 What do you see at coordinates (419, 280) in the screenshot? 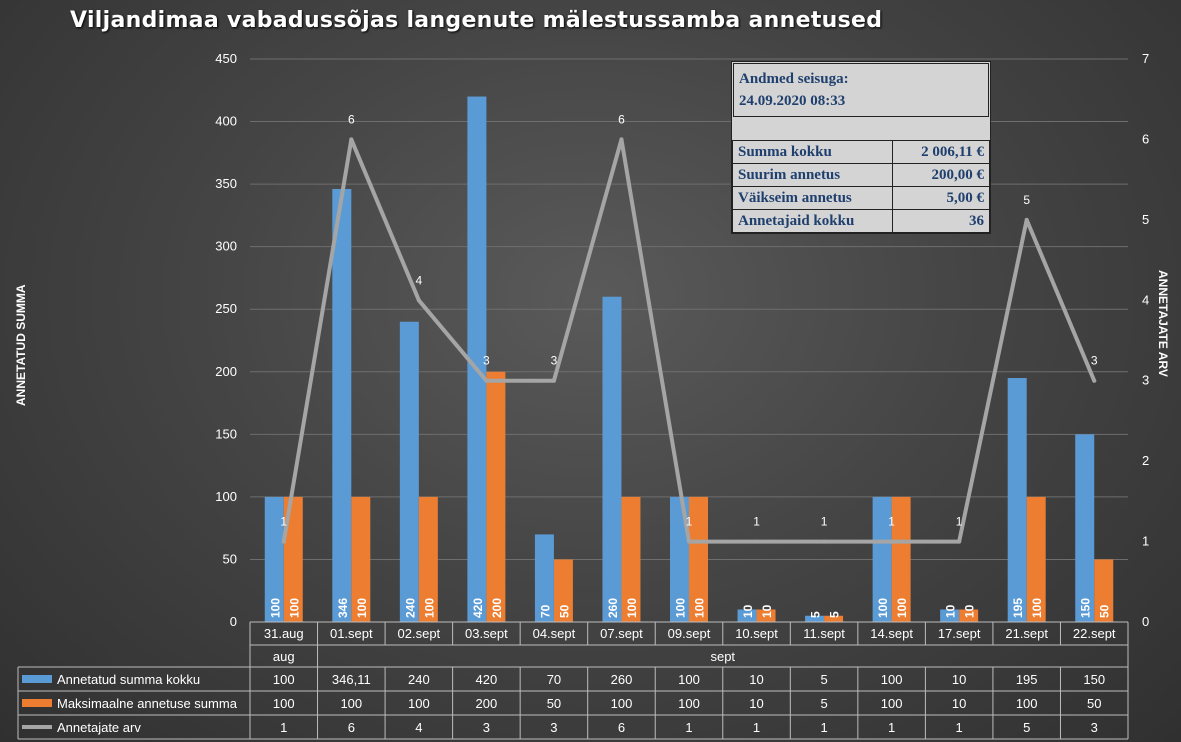
I see `line-data-label: 4` at bounding box center [419, 280].